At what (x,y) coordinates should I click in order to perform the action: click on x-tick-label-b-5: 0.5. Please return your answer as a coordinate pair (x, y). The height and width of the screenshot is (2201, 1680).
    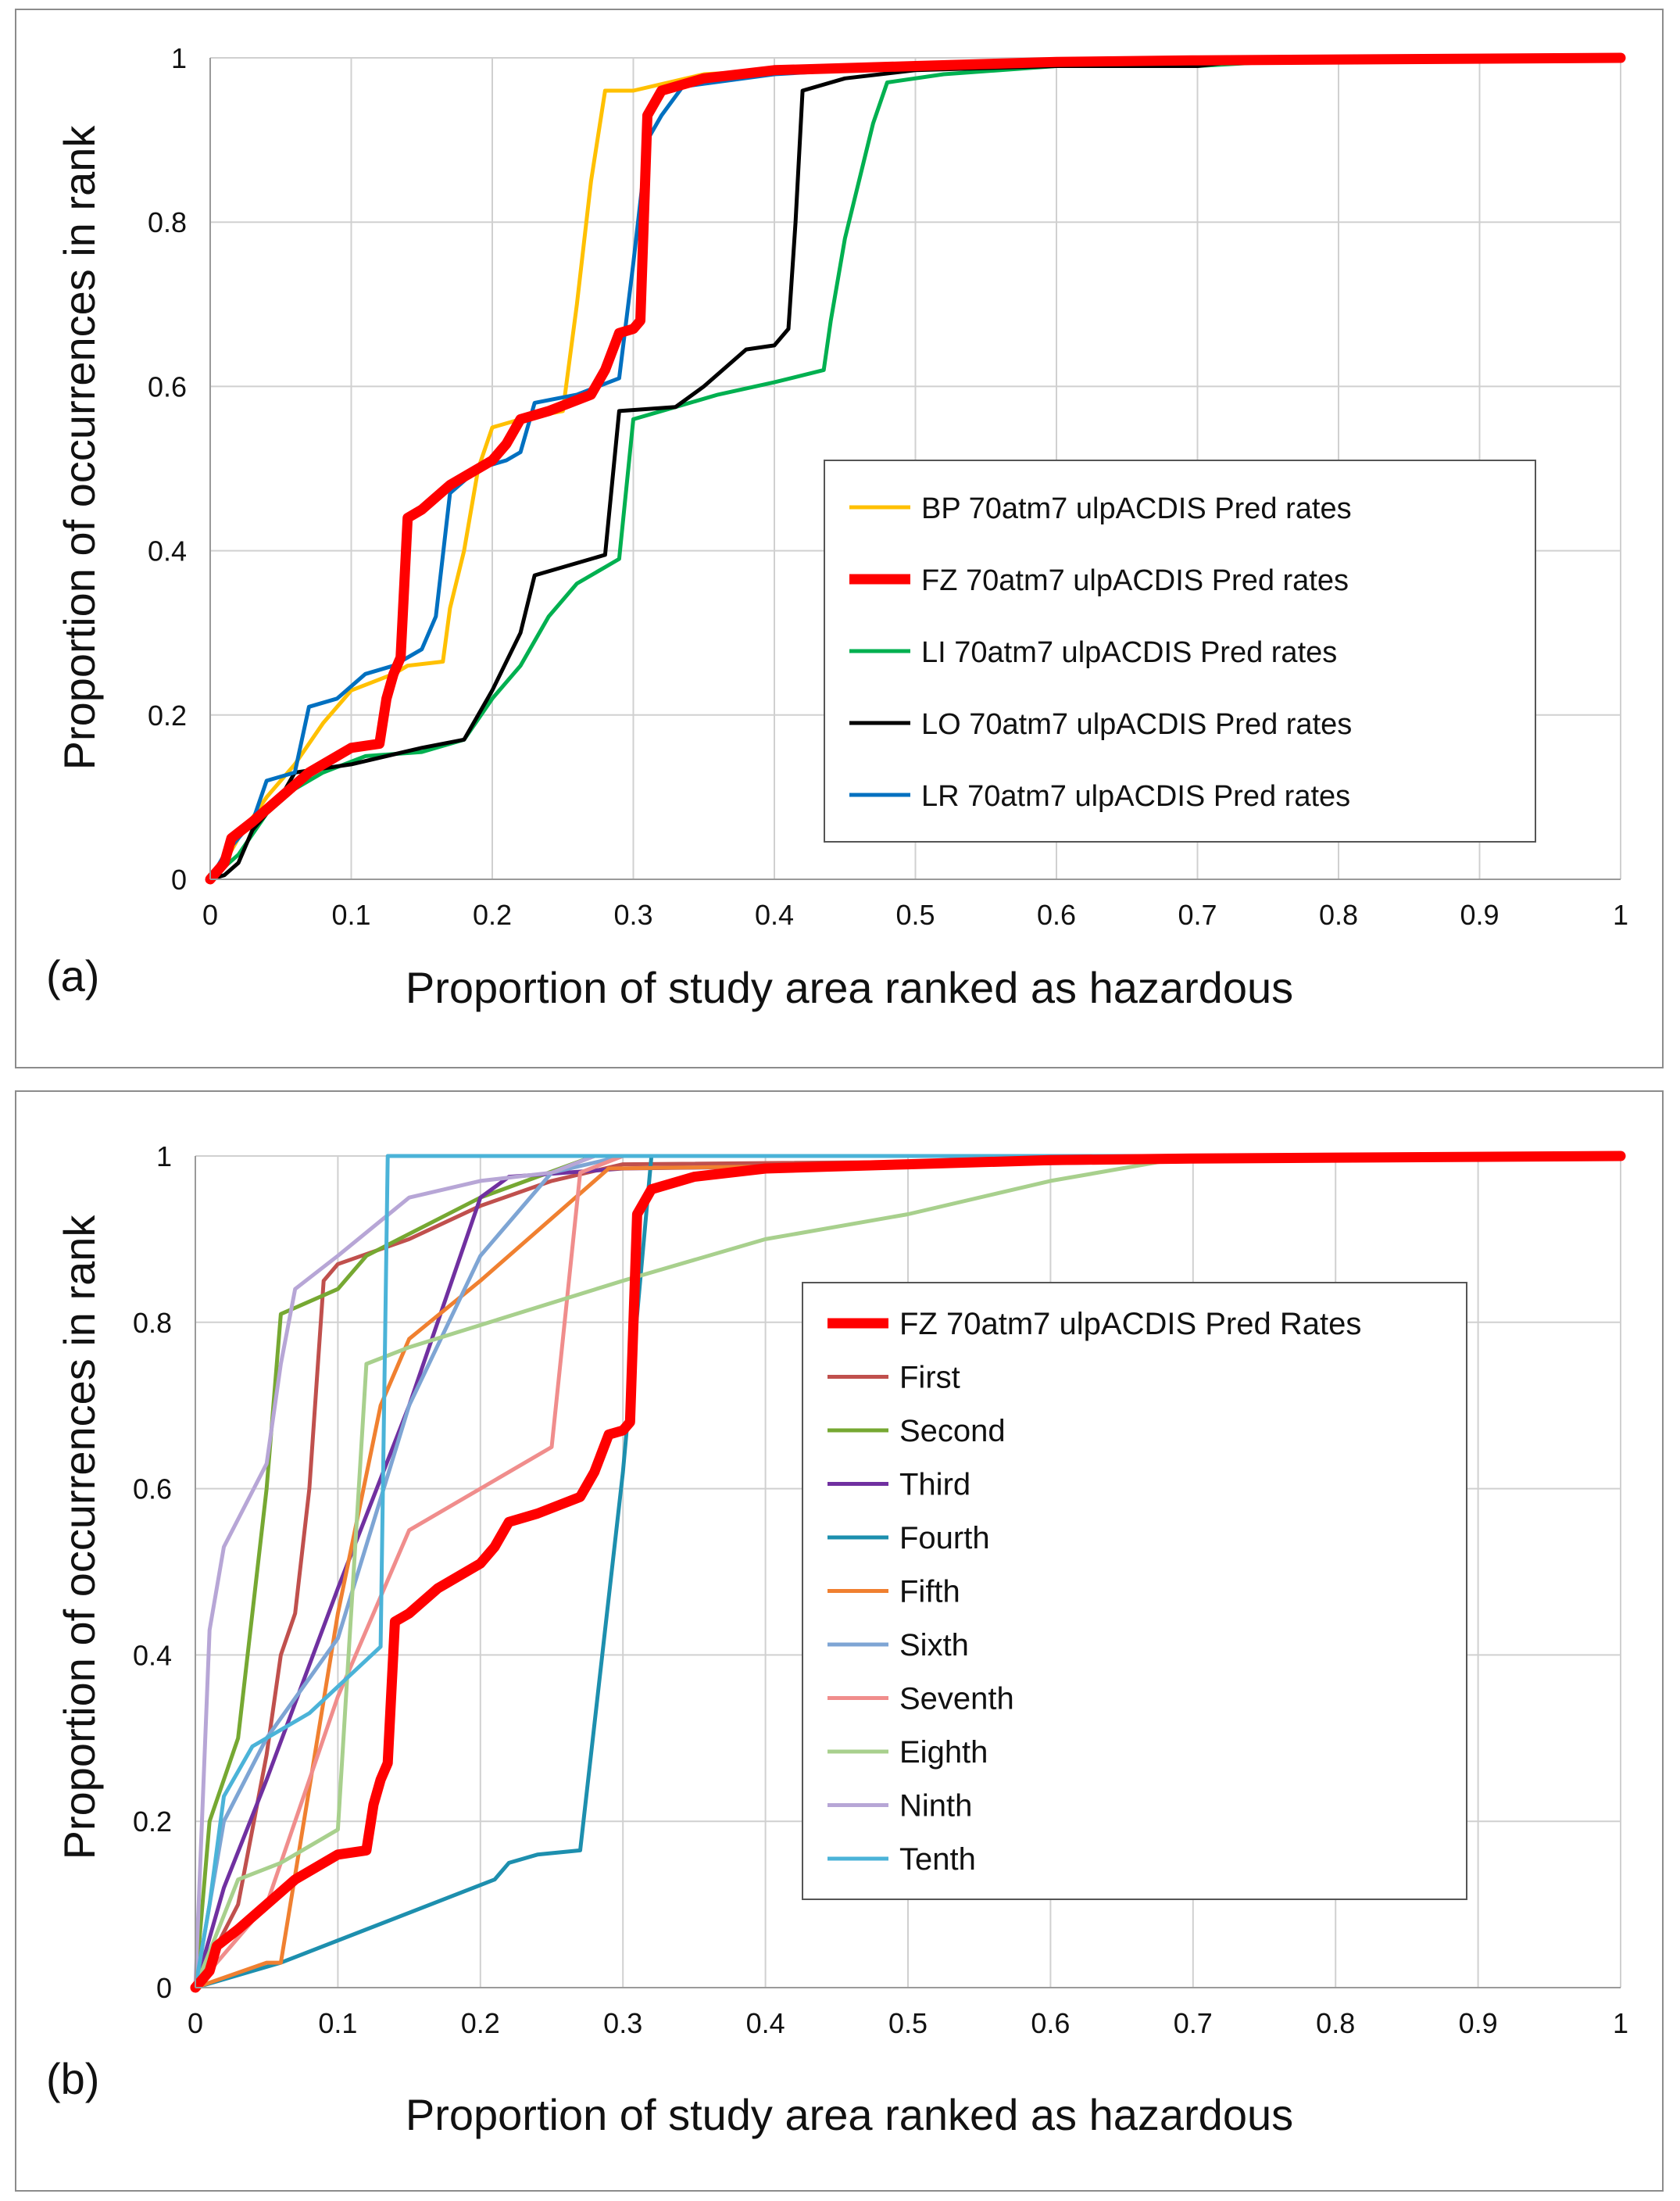
    Looking at the image, I should click on (908, 2023).